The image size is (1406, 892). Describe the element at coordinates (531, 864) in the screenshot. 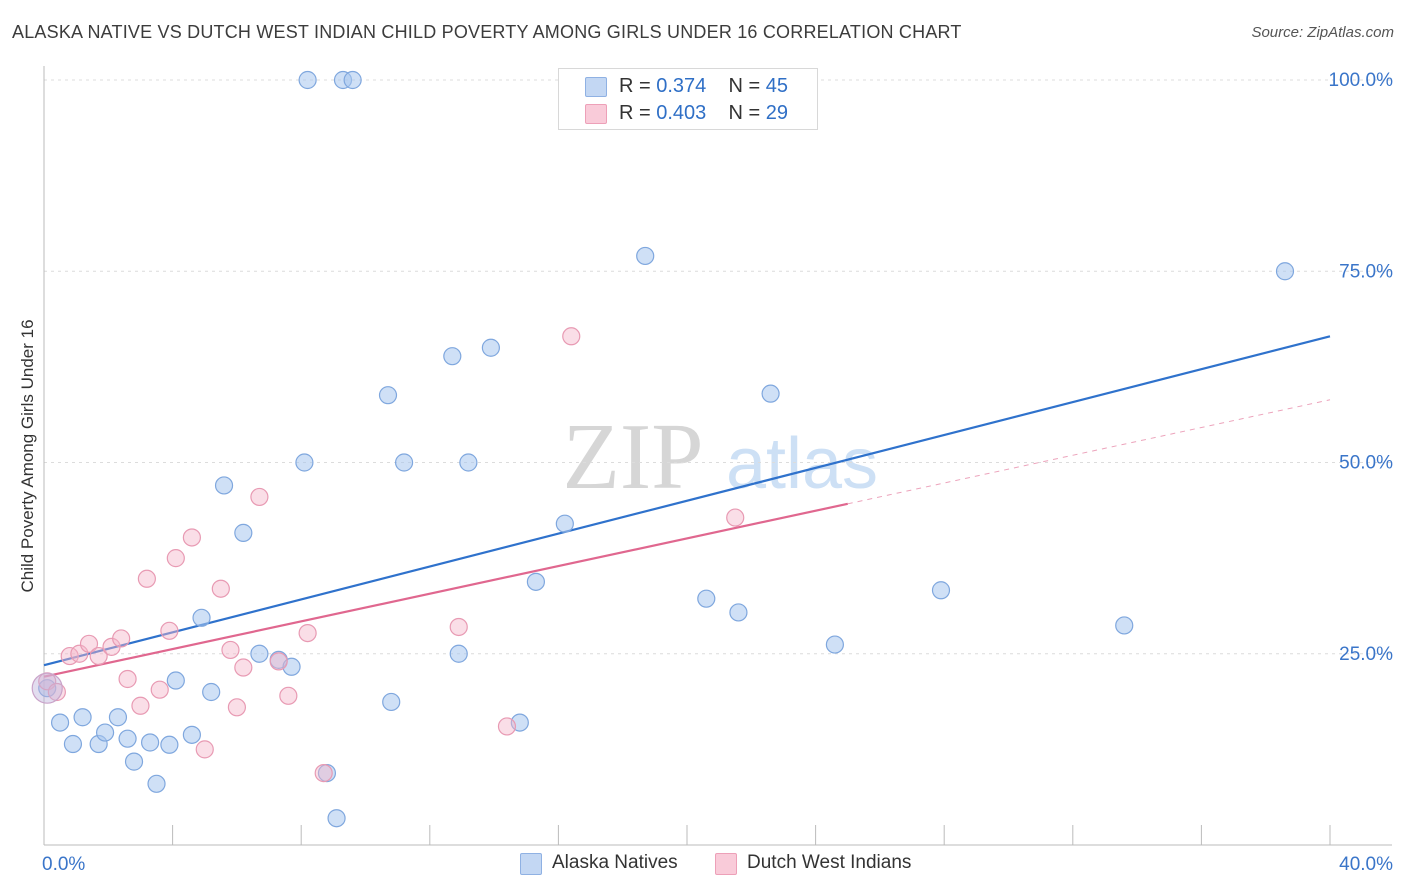

I see `bottom-legend-swatch-alaska` at that location.